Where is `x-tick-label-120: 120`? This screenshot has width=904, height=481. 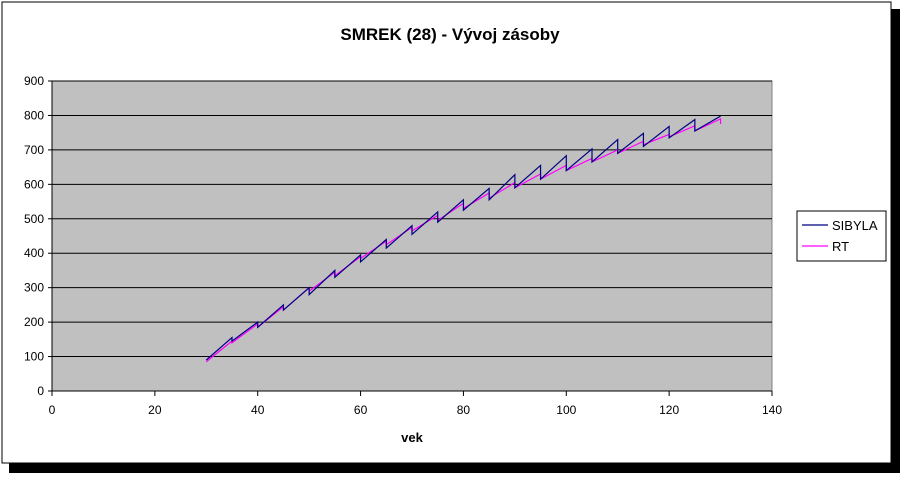
x-tick-label-120: 120 is located at coordinates (669, 410).